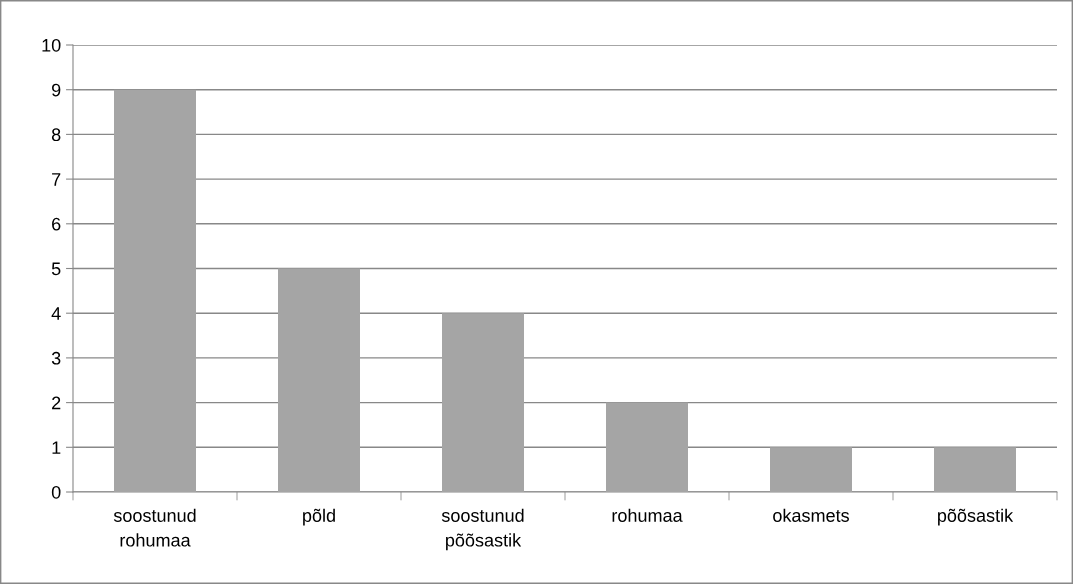  I want to click on y-tick-label: 6, so click(56, 224).